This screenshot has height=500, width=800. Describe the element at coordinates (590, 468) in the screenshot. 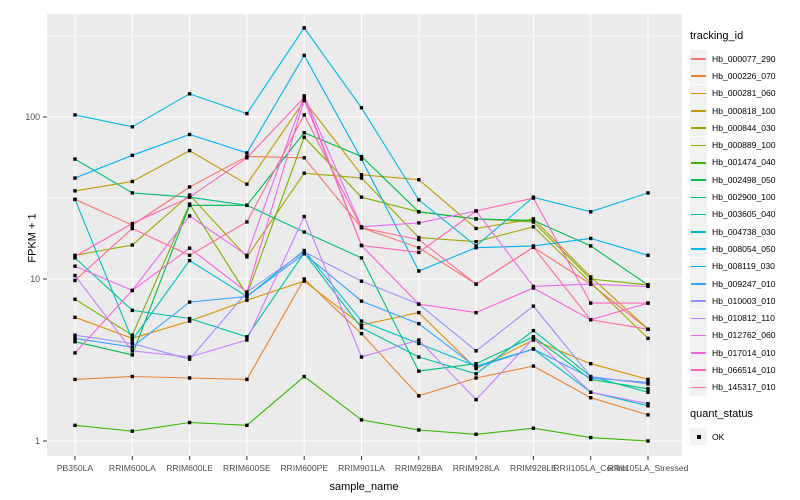

I see `x-tick-label: RRII105LA_Control` at that location.